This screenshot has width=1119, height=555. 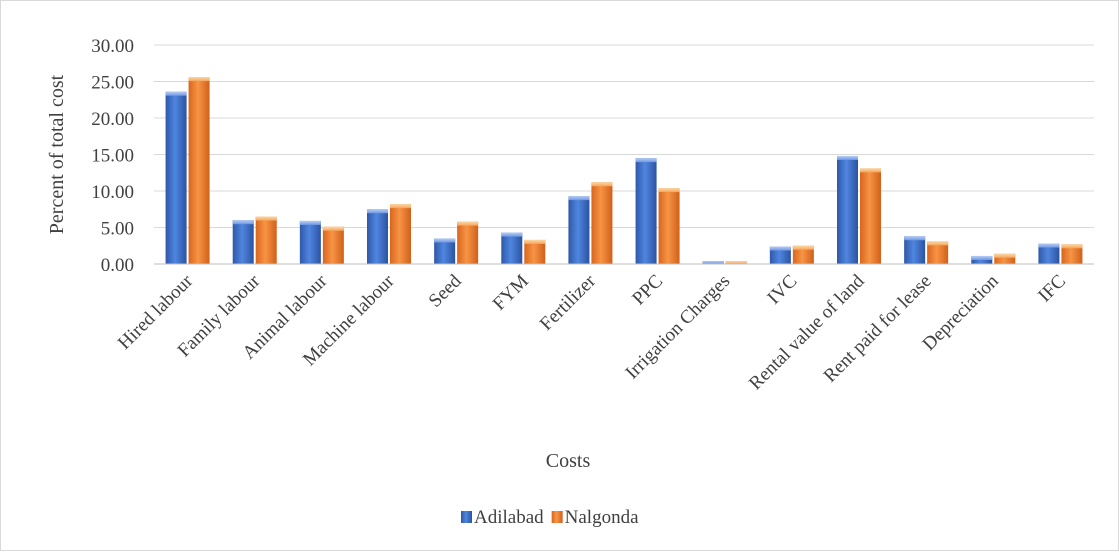 What do you see at coordinates (112, 192) in the screenshot?
I see `y-tick-label: 10.00` at bounding box center [112, 192].